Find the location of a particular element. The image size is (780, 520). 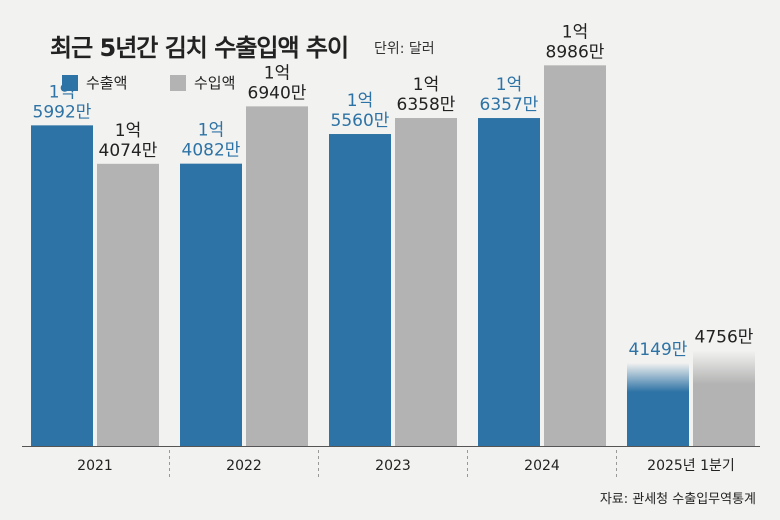

data-label-import-2-0: 1억 is located at coordinates (426, 85).